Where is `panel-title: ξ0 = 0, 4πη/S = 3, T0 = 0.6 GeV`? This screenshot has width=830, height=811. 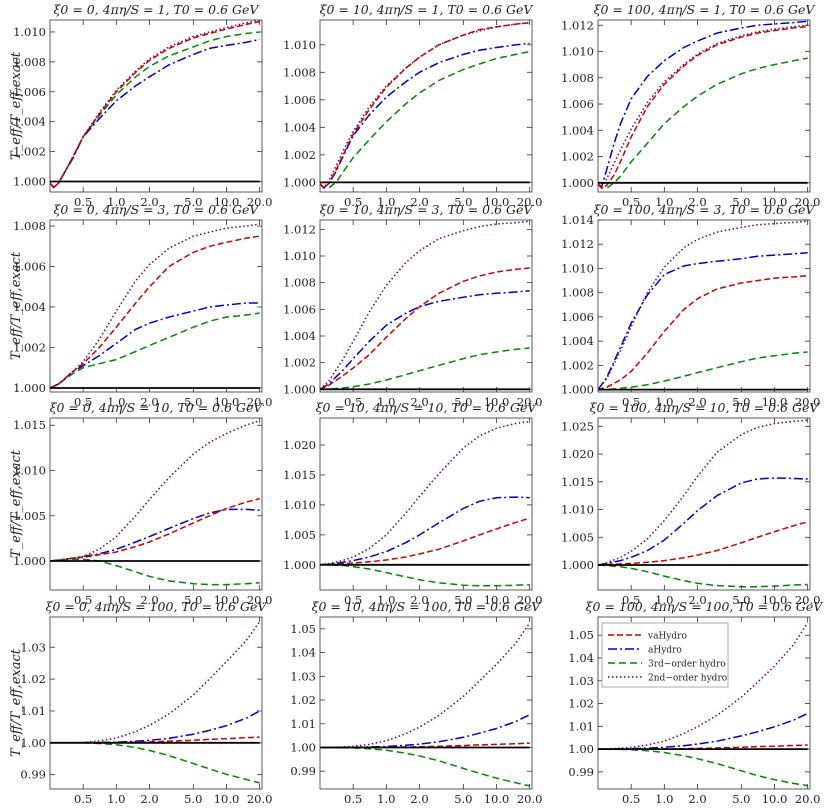
panel-title: ξ0 = 0, 4πη/S = 3, T0 = 0.6 GeV is located at coordinates (157, 209).